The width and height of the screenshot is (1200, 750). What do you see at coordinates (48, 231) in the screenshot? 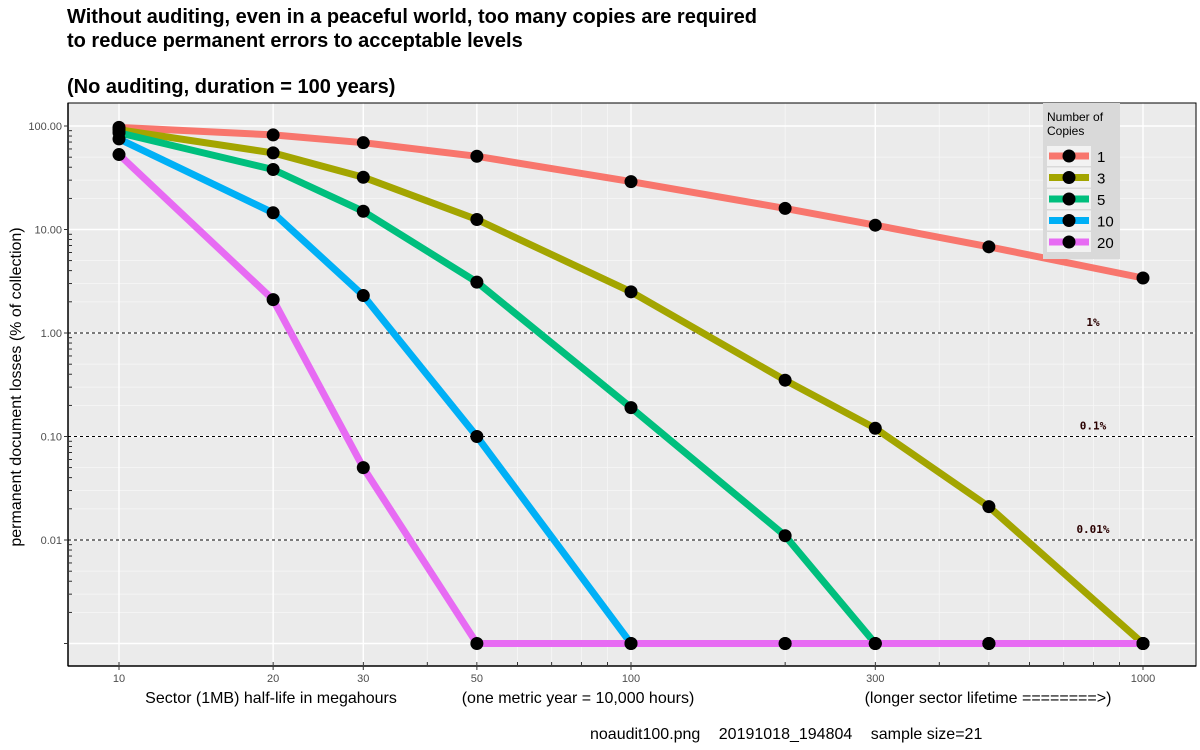
I see `y-tick-label: 10.00` at bounding box center [48, 231].